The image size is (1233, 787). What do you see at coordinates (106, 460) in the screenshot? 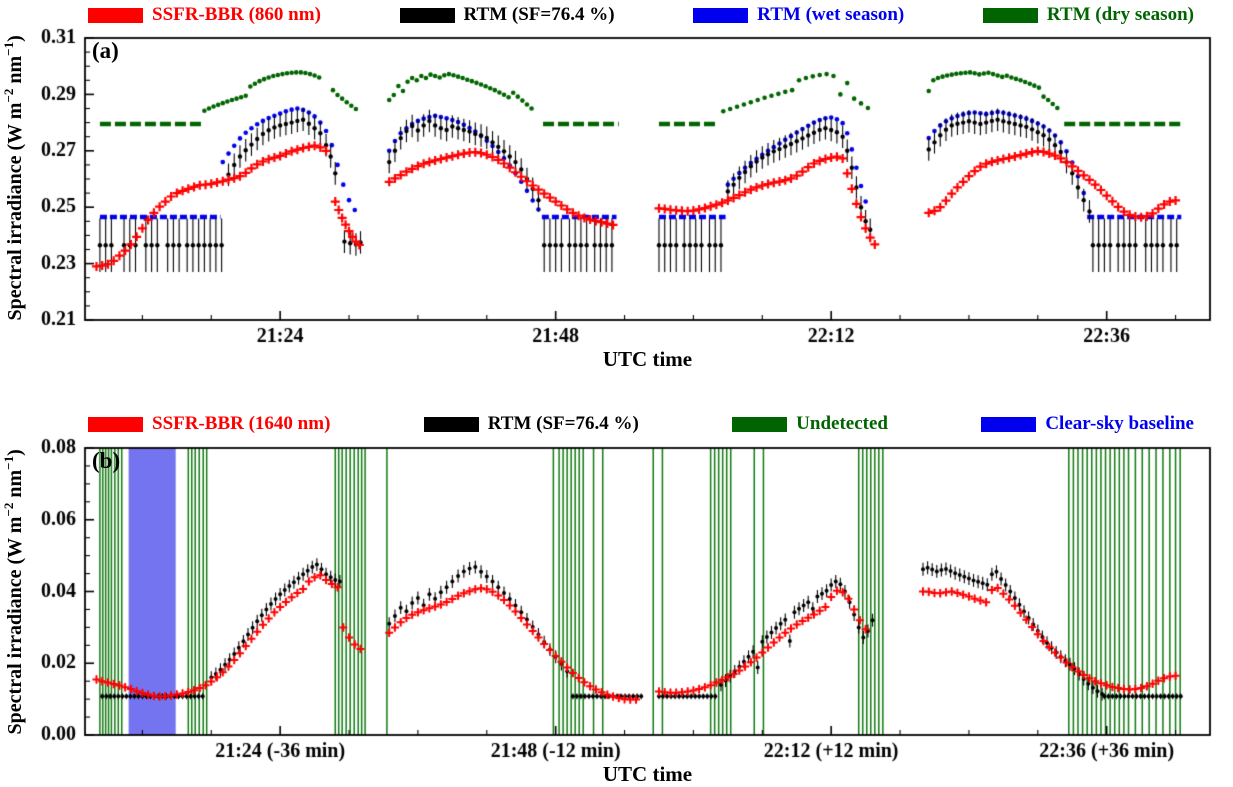
I see `panel-b-label: (b)` at bounding box center [106, 460].